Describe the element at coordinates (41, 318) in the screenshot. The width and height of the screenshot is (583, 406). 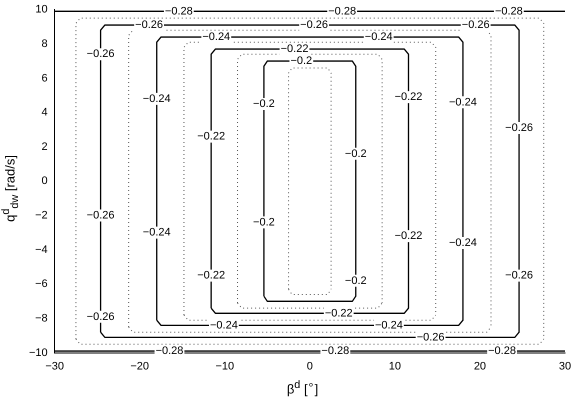
I see `y-tick-label: −8` at that location.